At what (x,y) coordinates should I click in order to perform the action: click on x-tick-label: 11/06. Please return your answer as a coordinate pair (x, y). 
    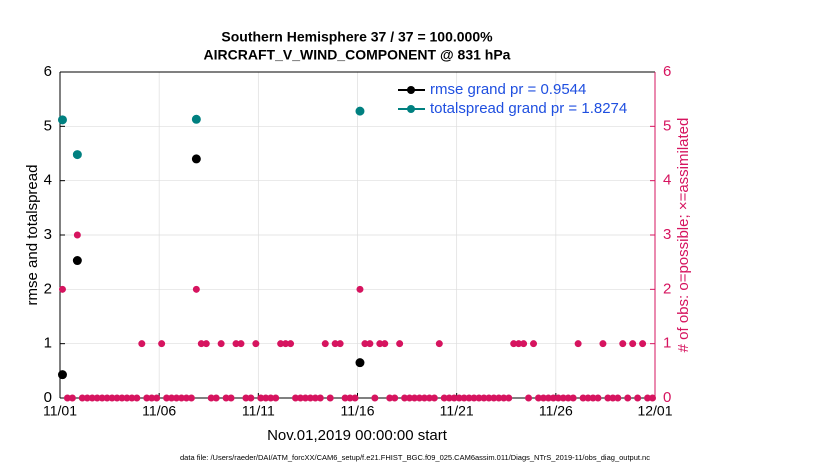
    Looking at the image, I should click on (159, 411).